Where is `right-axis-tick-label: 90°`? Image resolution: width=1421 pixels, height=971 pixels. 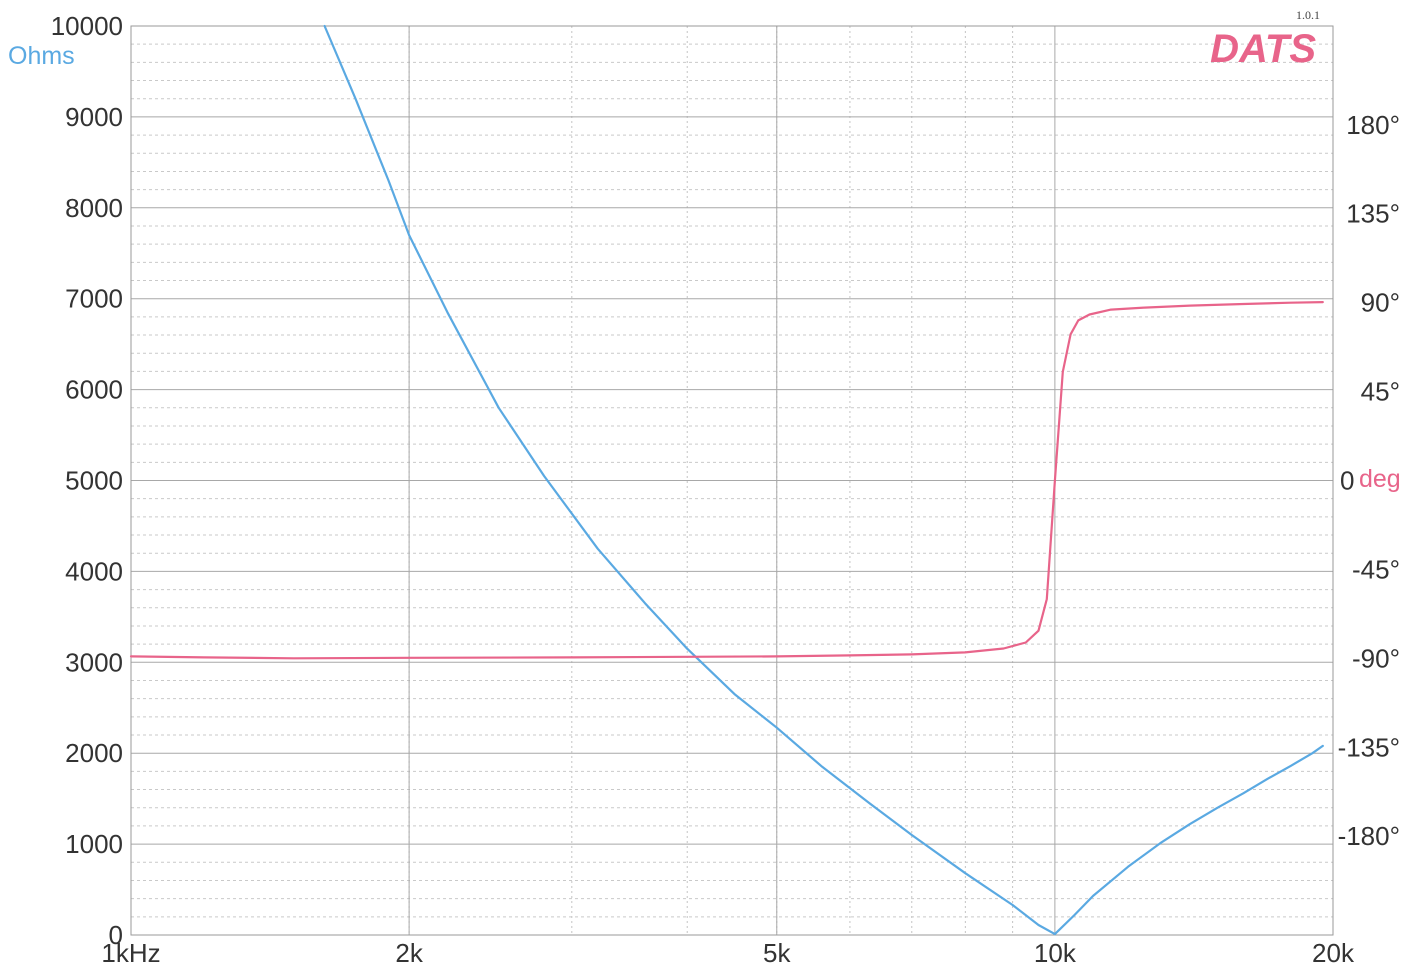 right-axis-tick-label: 90° is located at coordinates (1380, 303).